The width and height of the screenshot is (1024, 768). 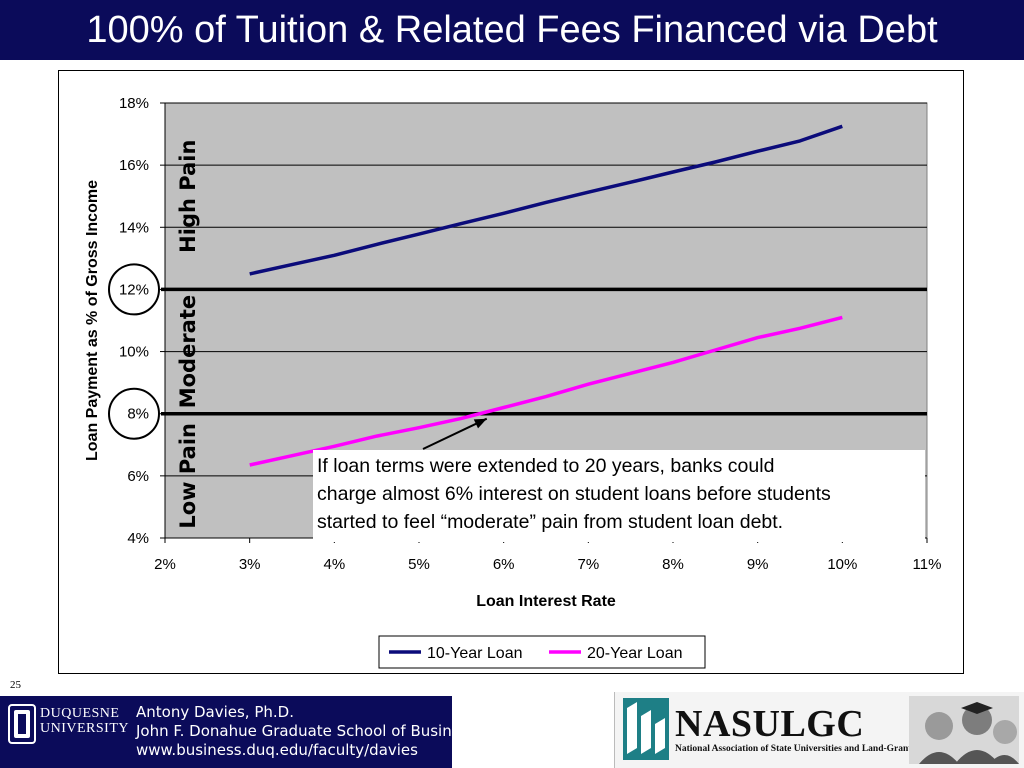 What do you see at coordinates (277, 750) in the screenshot?
I see `website-link: www.business.duq.edu/faculty/davies` at bounding box center [277, 750].